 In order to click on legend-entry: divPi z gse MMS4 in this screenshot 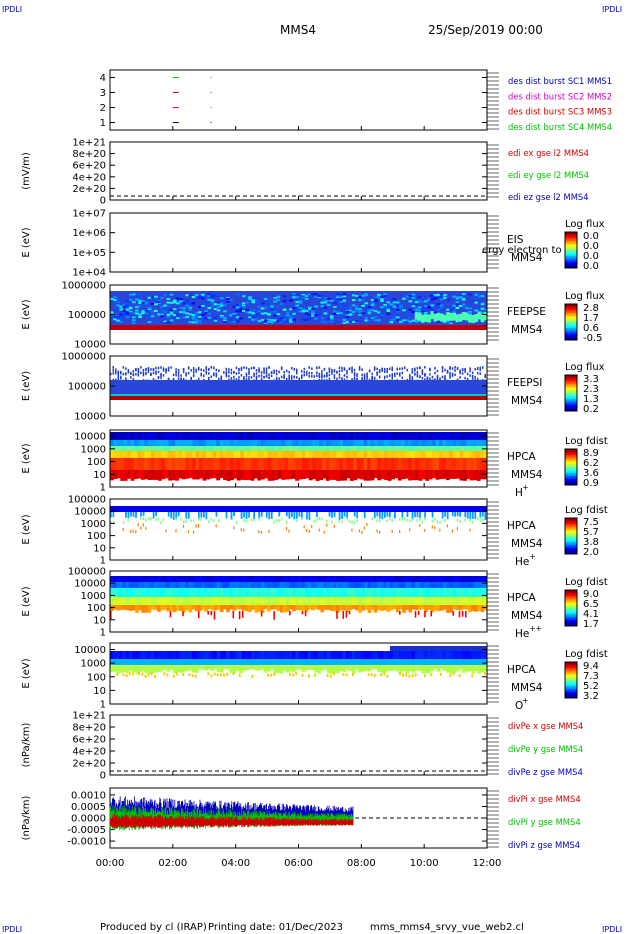, I will do `click(544, 845)`.